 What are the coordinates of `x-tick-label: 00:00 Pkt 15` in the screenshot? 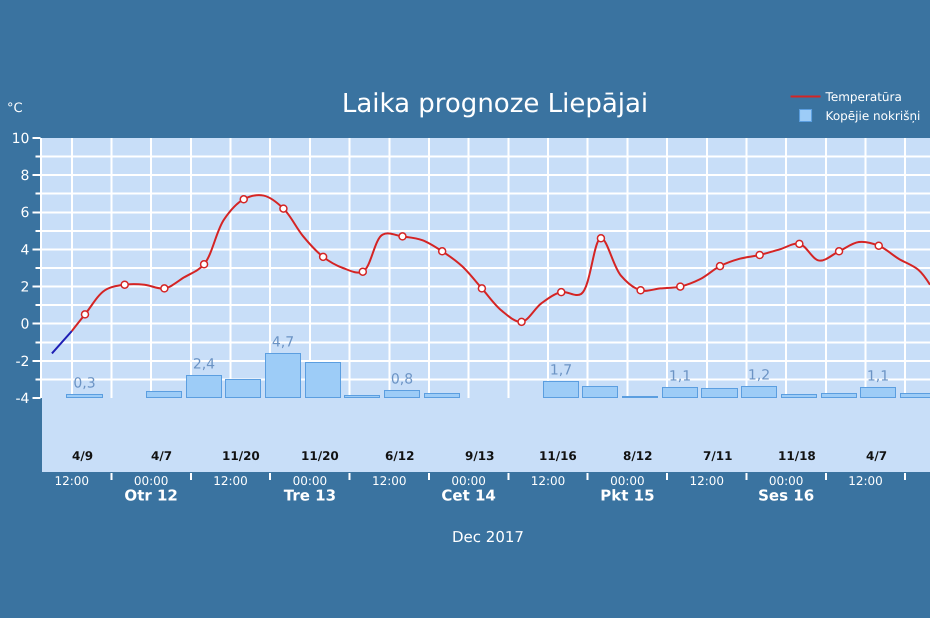 It's located at (627, 489).